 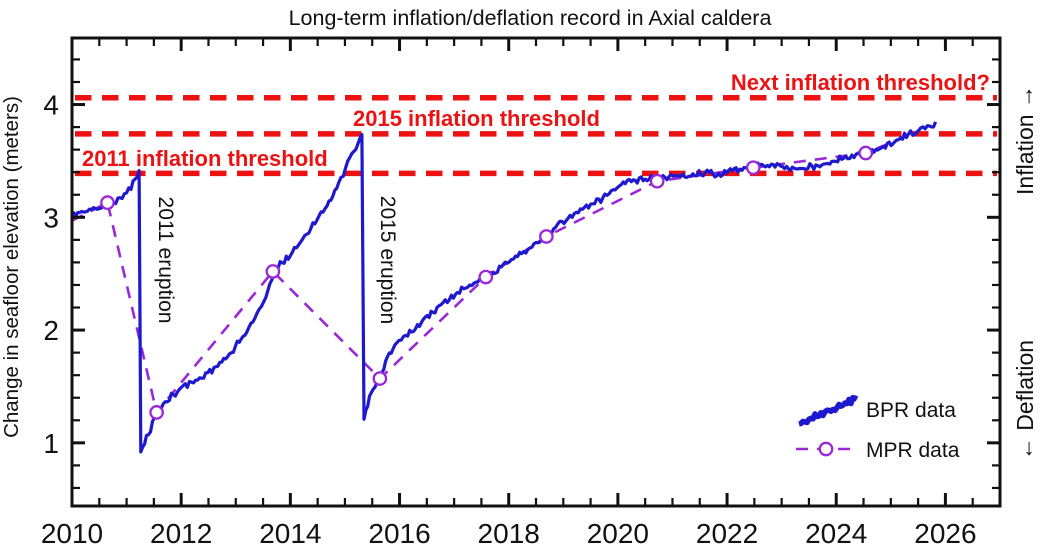 What do you see at coordinates (476, 118) in the screenshot?
I see `threshold-label-2015: 2015 inflation threshold` at bounding box center [476, 118].